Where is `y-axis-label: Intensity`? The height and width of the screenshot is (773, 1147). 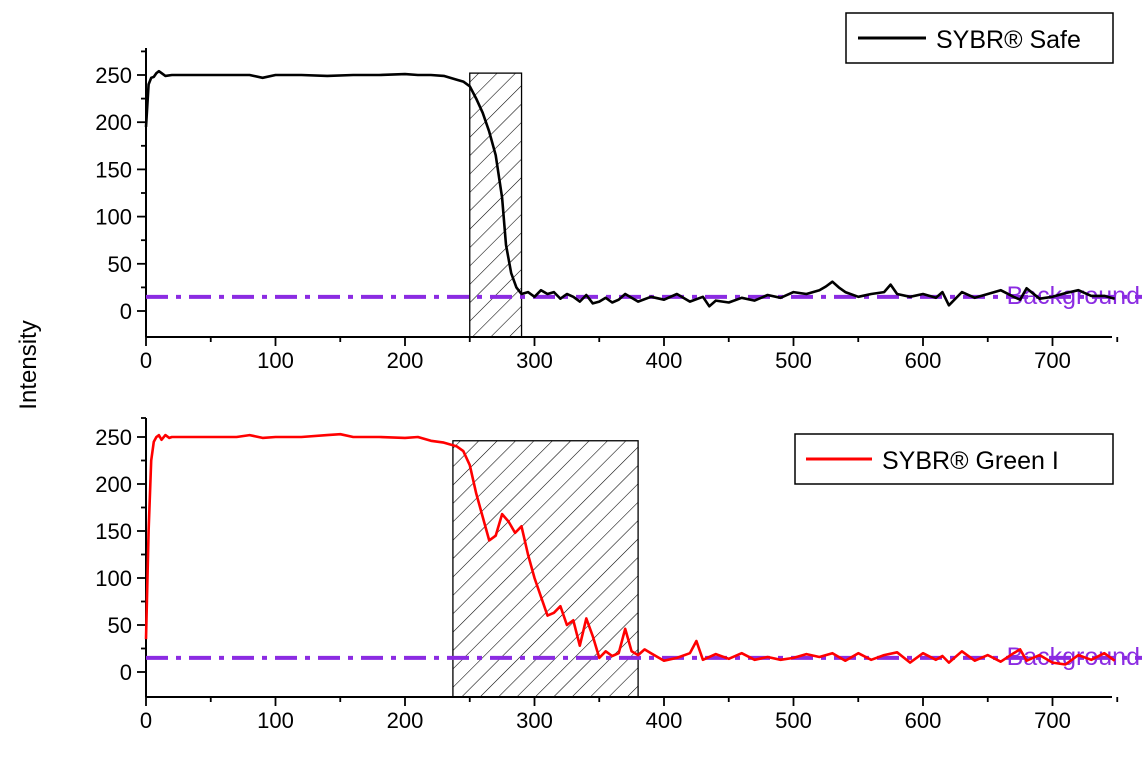 y-axis-label: Intensity is located at coordinates (28, 364).